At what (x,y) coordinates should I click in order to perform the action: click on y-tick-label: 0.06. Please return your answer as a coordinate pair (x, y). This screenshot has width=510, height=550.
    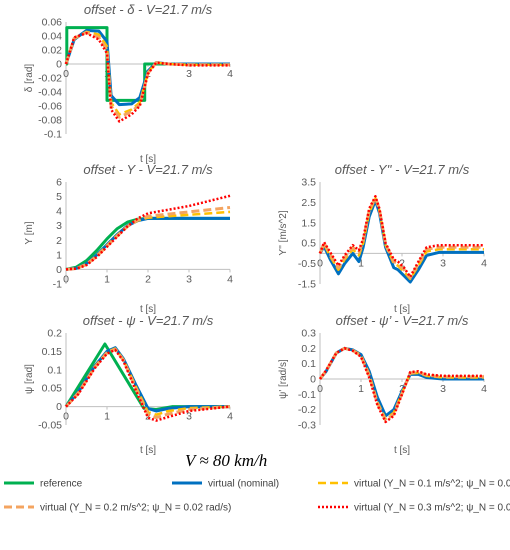
    Looking at the image, I should click on (52, 23).